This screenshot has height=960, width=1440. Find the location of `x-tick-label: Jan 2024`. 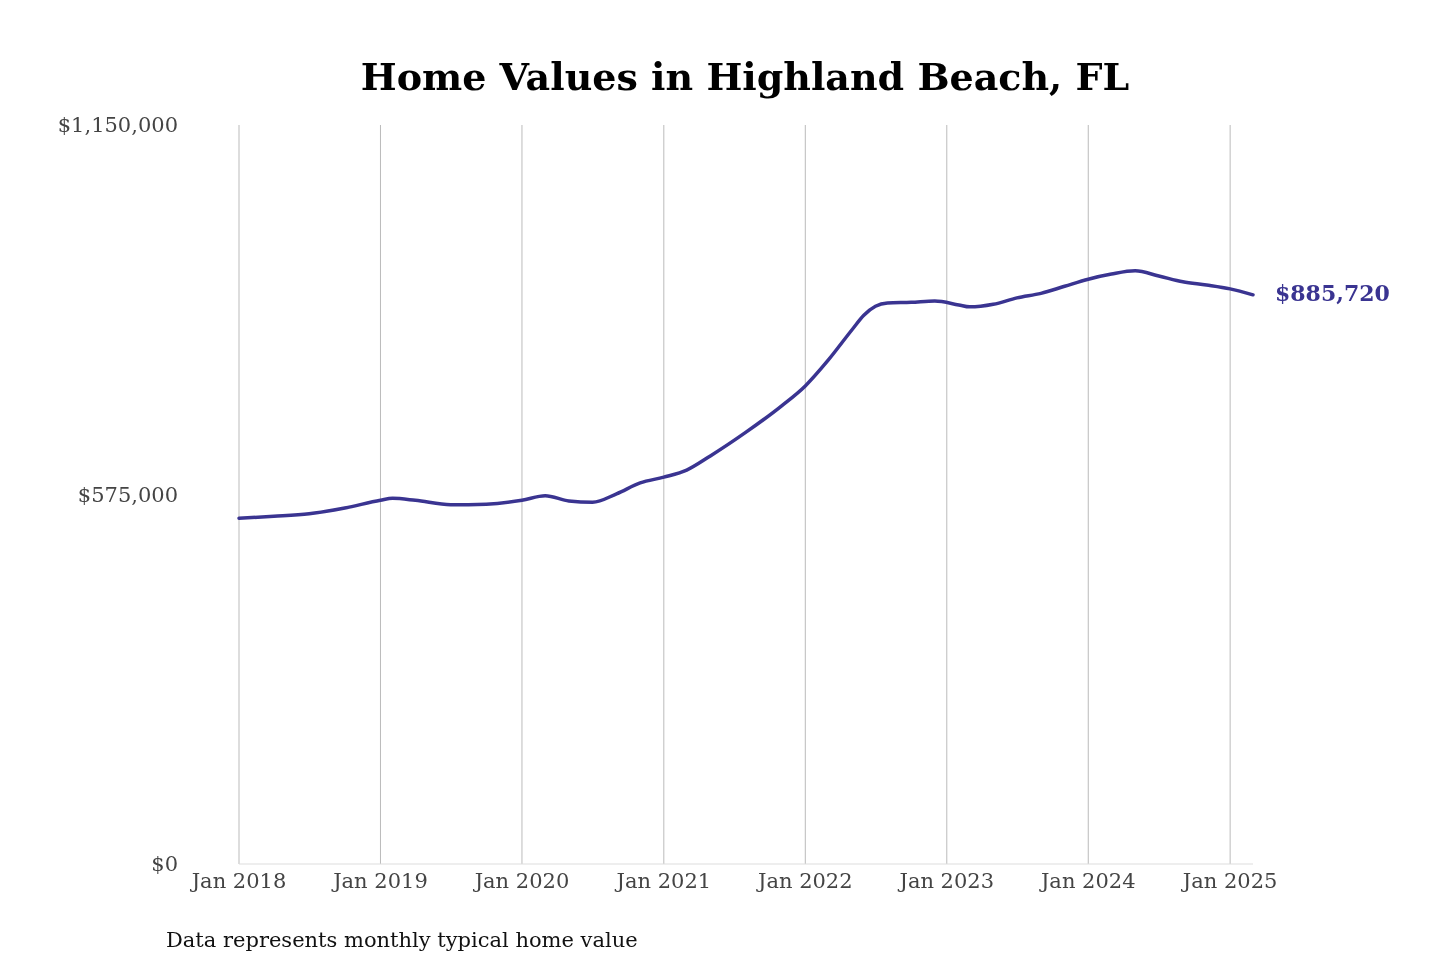

x-tick-label: Jan 2024 is located at coordinates (1087, 881).